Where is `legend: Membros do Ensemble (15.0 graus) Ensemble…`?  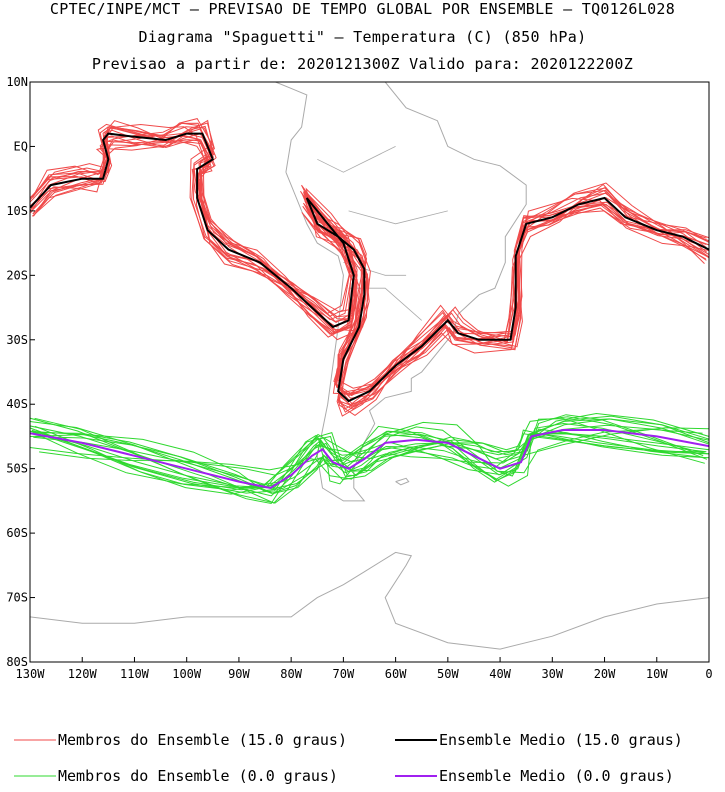
legend: Membros do Ensemble (15.0 graus) Ensemble… is located at coordinates (348, 758).